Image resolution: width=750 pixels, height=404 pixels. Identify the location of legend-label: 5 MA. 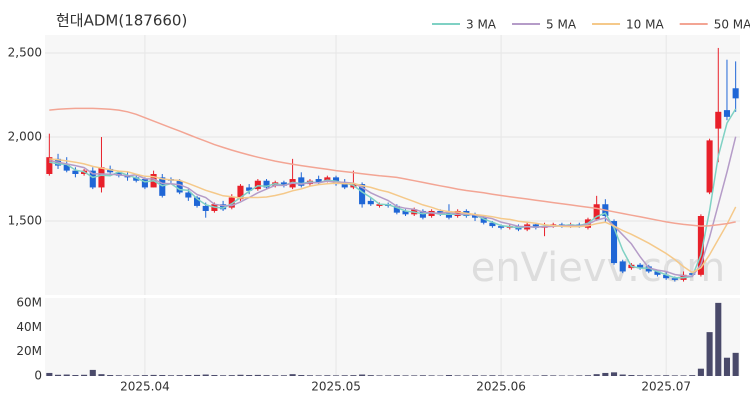
(561, 25).